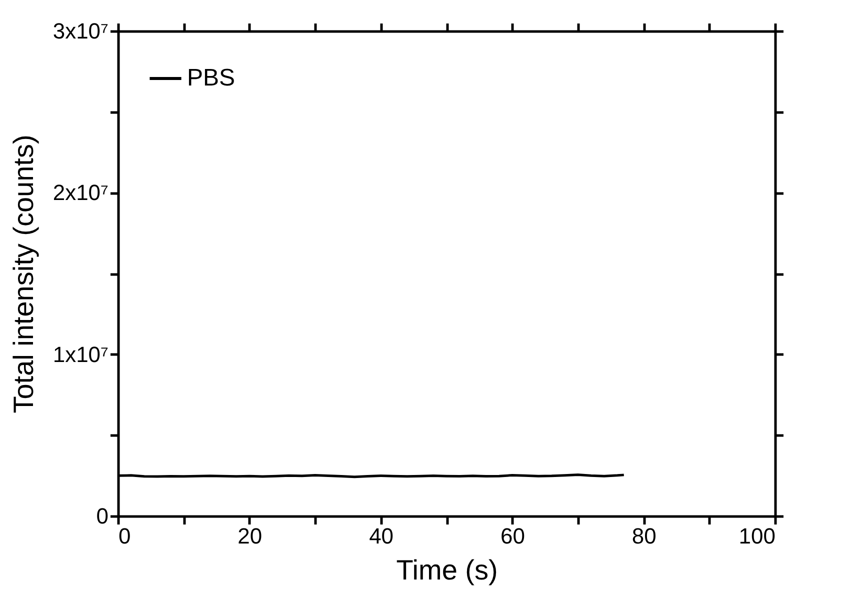 The width and height of the screenshot is (850, 616). Describe the element at coordinates (102, 516) in the screenshot. I see `y-tick-label: 0` at that location.